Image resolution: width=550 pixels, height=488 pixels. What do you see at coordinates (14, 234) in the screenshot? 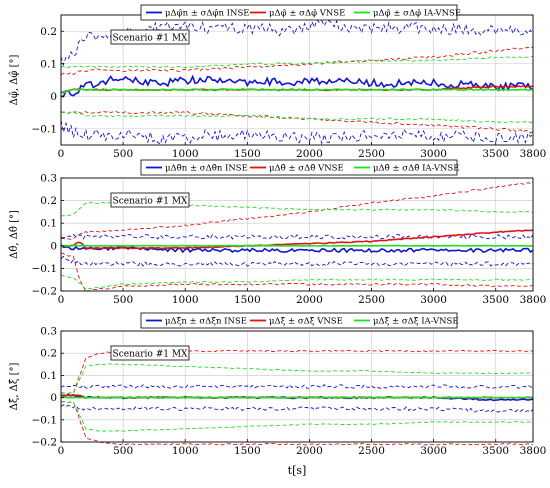
I see `y-axis-label: Δθ̂, Δθ̂ [°]` at bounding box center [14, 234].